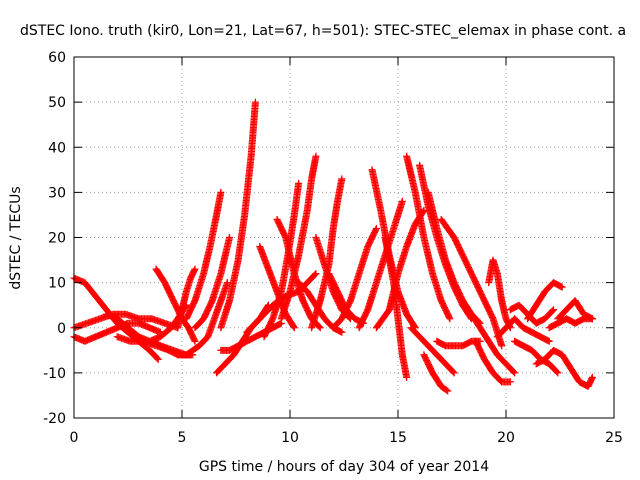 This screenshot has width=640, height=480. I want to click on x-tick-label: 0, so click(74, 438).